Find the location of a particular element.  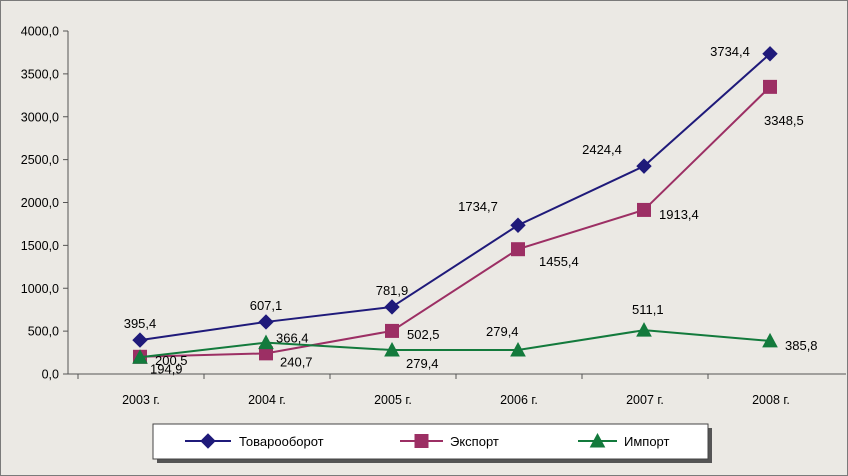

data-label: 607,1 is located at coordinates (266, 305).